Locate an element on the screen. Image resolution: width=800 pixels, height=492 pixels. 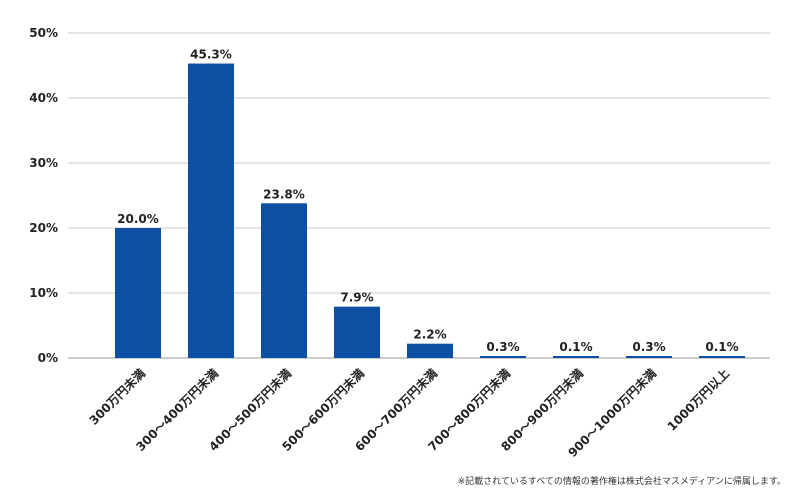
y-axis: 0% 10% 20% 30% 40% 50% is located at coordinates (43, 195).